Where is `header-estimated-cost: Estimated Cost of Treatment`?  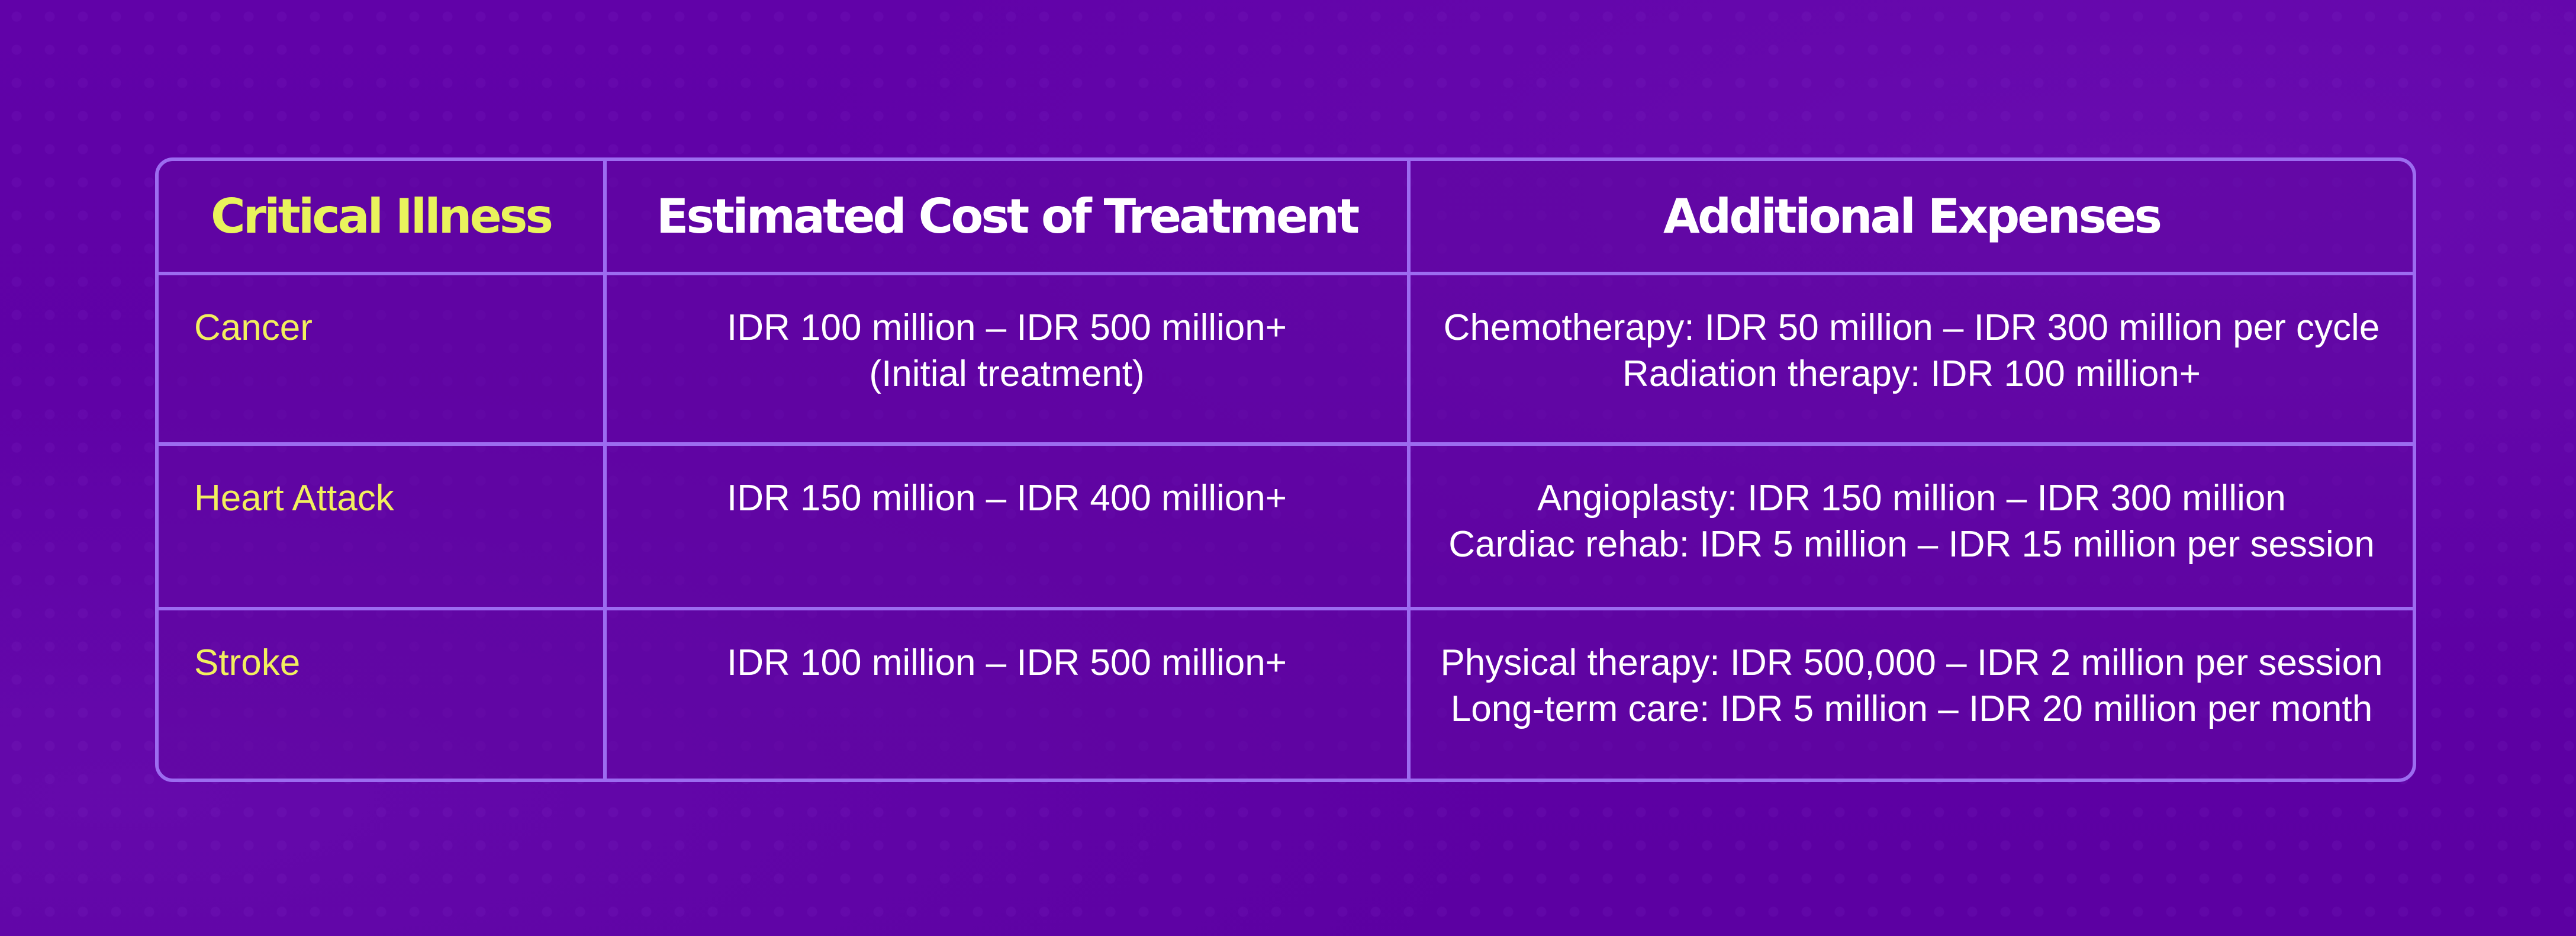 header-estimated-cost: Estimated Cost of Treatment is located at coordinates (1007, 218).